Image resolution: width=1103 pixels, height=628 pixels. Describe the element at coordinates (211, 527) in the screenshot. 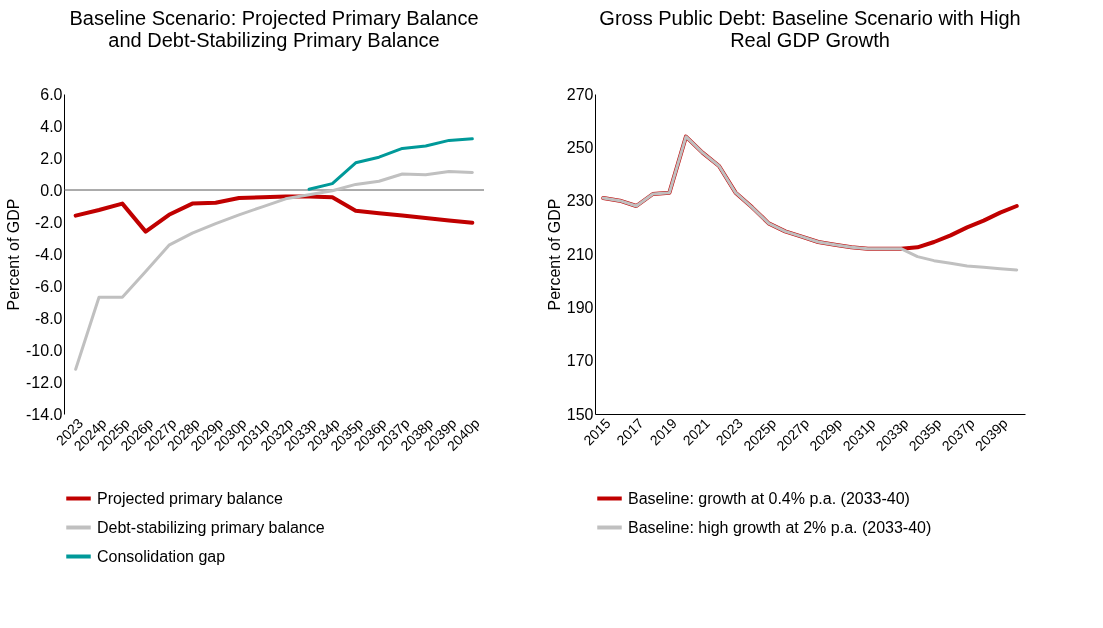

I see `legend-label: Debt-stabilizing primary balance` at that location.